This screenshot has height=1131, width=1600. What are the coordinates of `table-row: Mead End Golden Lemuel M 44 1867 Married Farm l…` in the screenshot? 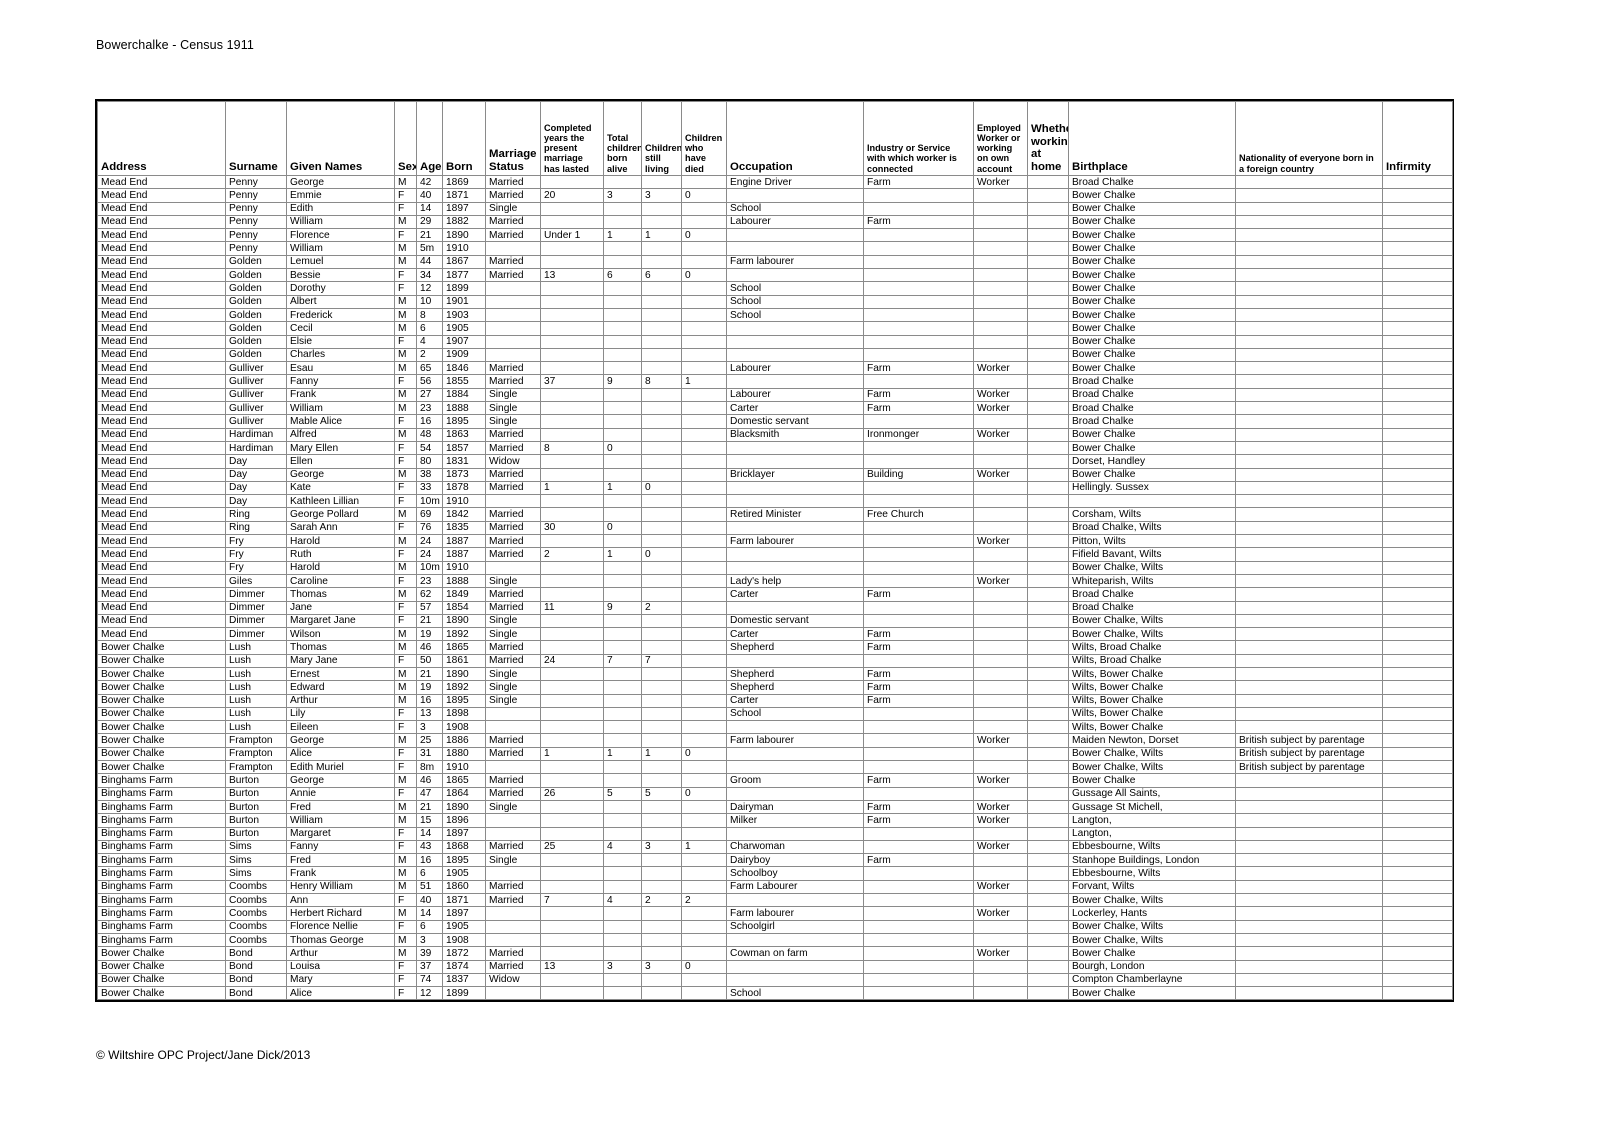 It's located at (775, 262).